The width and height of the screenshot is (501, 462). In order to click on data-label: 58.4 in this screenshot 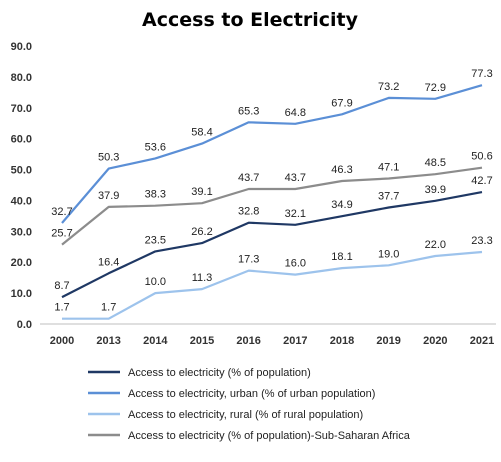, I will do `click(201, 133)`.